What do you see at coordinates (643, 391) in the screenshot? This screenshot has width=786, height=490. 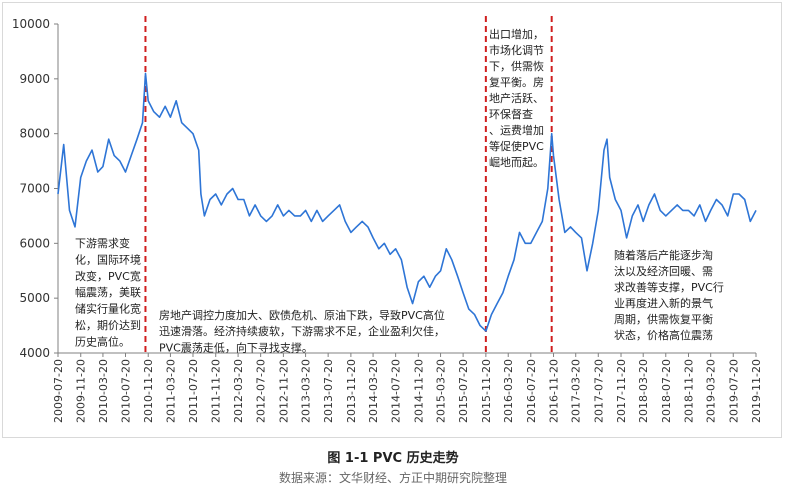 I see `x-tick-label: 2018-03-20` at bounding box center [643, 391].